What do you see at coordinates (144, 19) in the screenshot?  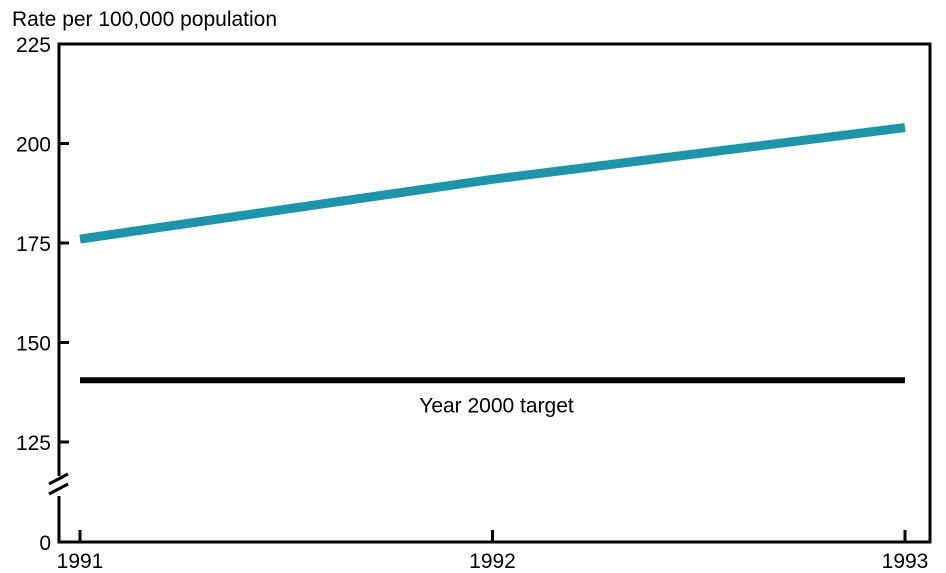 I see `y-axis-title: Rate per 100,000 population` at bounding box center [144, 19].